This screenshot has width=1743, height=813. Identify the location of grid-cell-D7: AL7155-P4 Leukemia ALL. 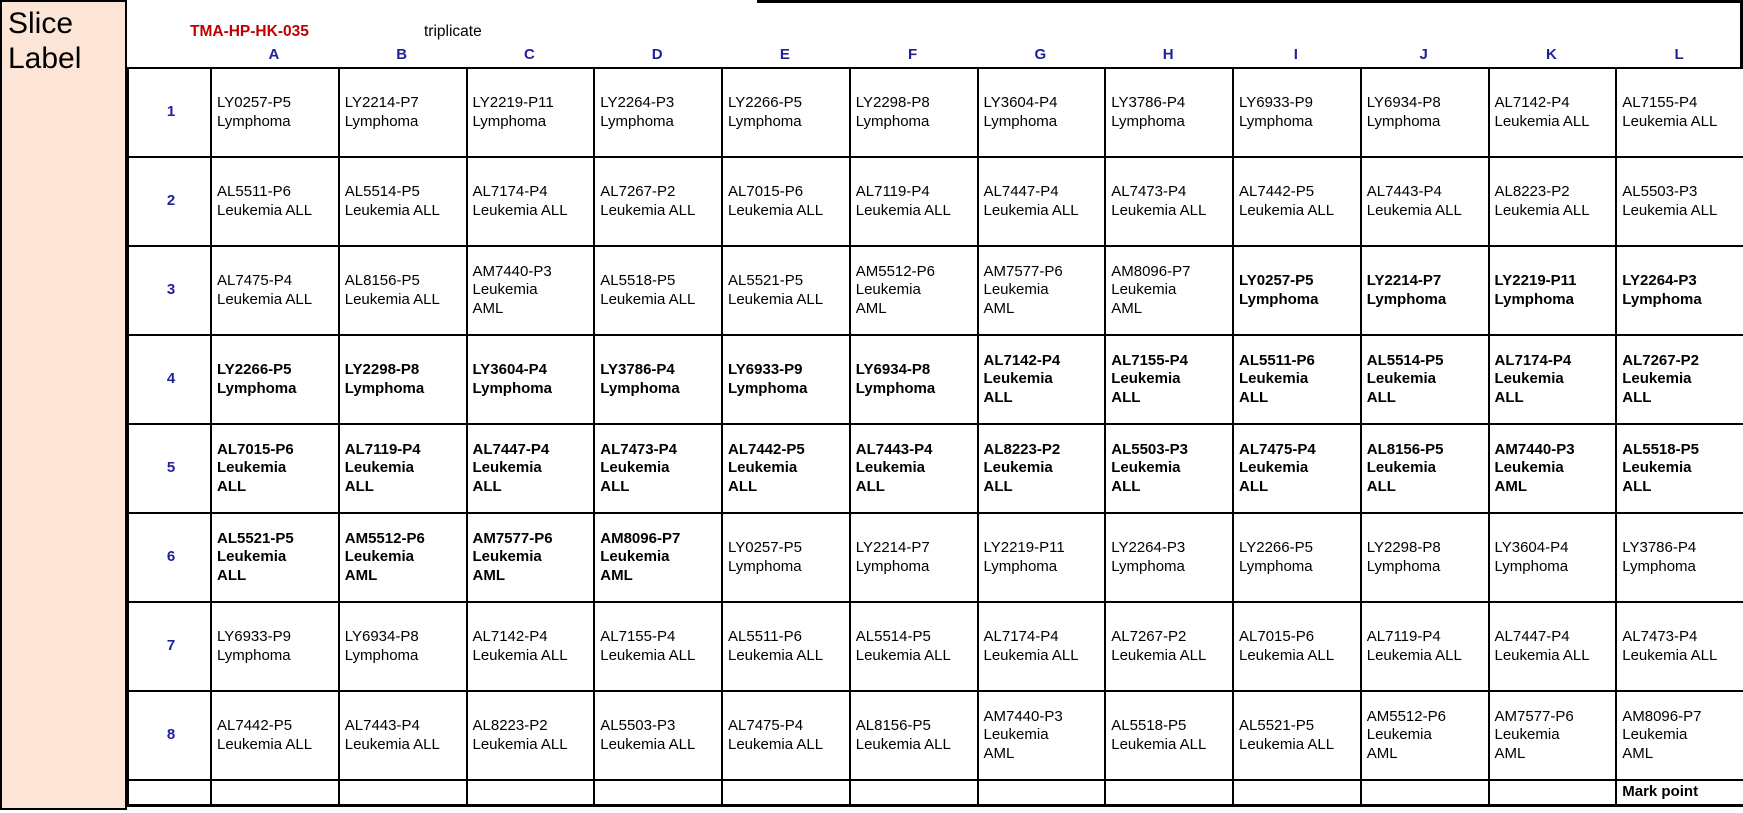
(658, 646).